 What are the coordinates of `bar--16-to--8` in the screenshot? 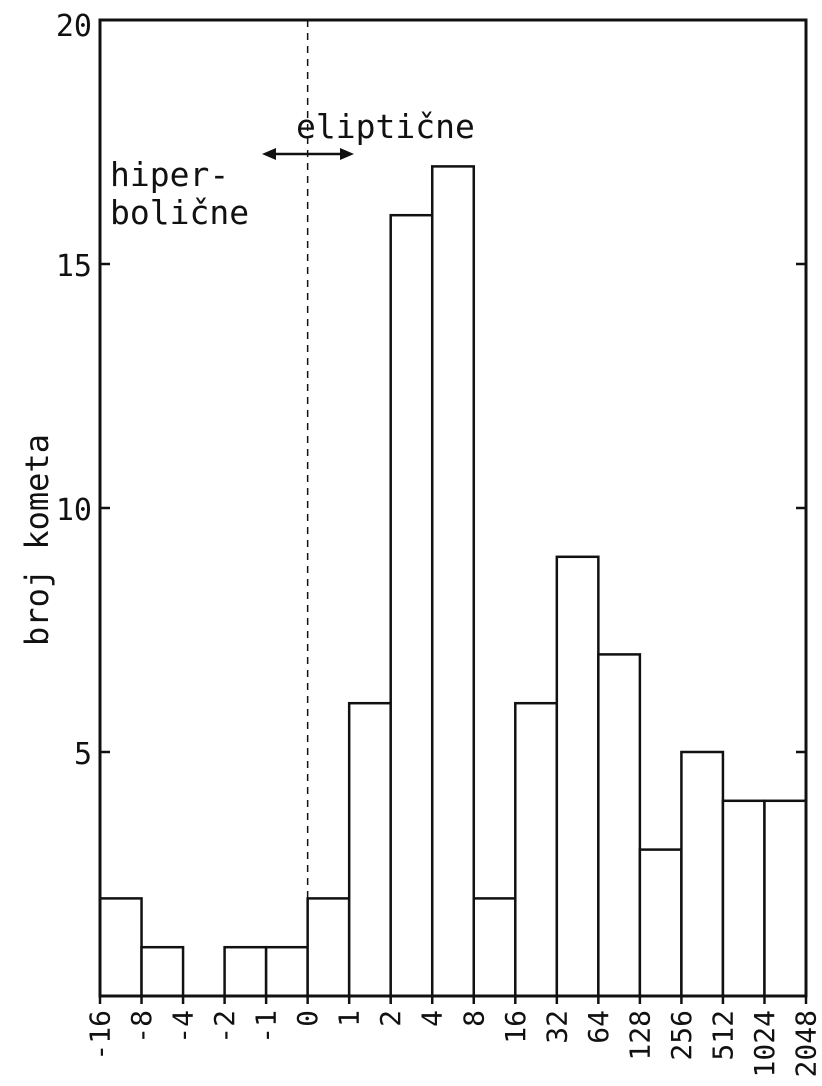 It's located at (120, 947).